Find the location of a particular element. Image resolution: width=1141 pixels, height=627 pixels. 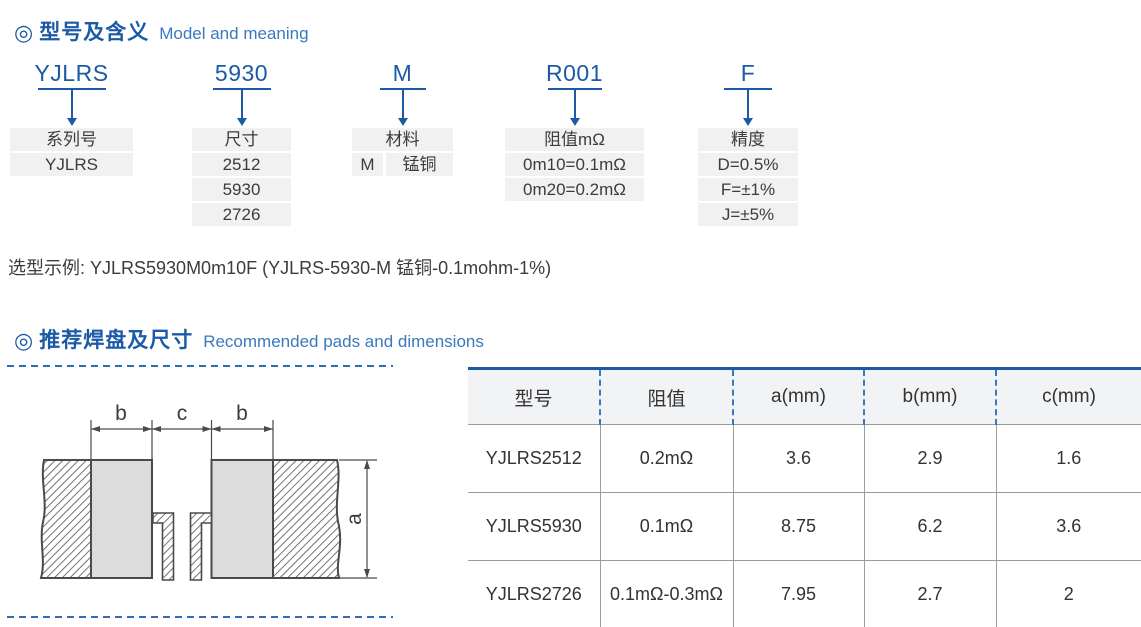

meaning-cell: 阻值mΩ is located at coordinates (574, 139).